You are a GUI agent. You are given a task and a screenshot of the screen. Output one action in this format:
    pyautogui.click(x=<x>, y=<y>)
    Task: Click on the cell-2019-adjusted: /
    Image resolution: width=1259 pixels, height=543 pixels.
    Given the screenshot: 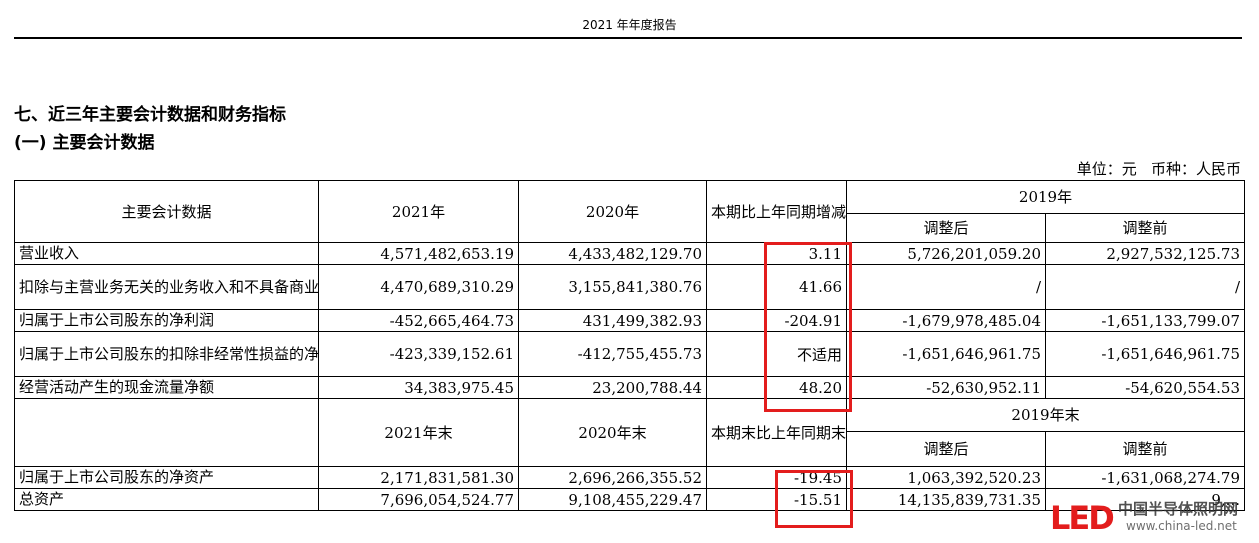 What is the action you would take?
    pyautogui.click(x=946, y=287)
    